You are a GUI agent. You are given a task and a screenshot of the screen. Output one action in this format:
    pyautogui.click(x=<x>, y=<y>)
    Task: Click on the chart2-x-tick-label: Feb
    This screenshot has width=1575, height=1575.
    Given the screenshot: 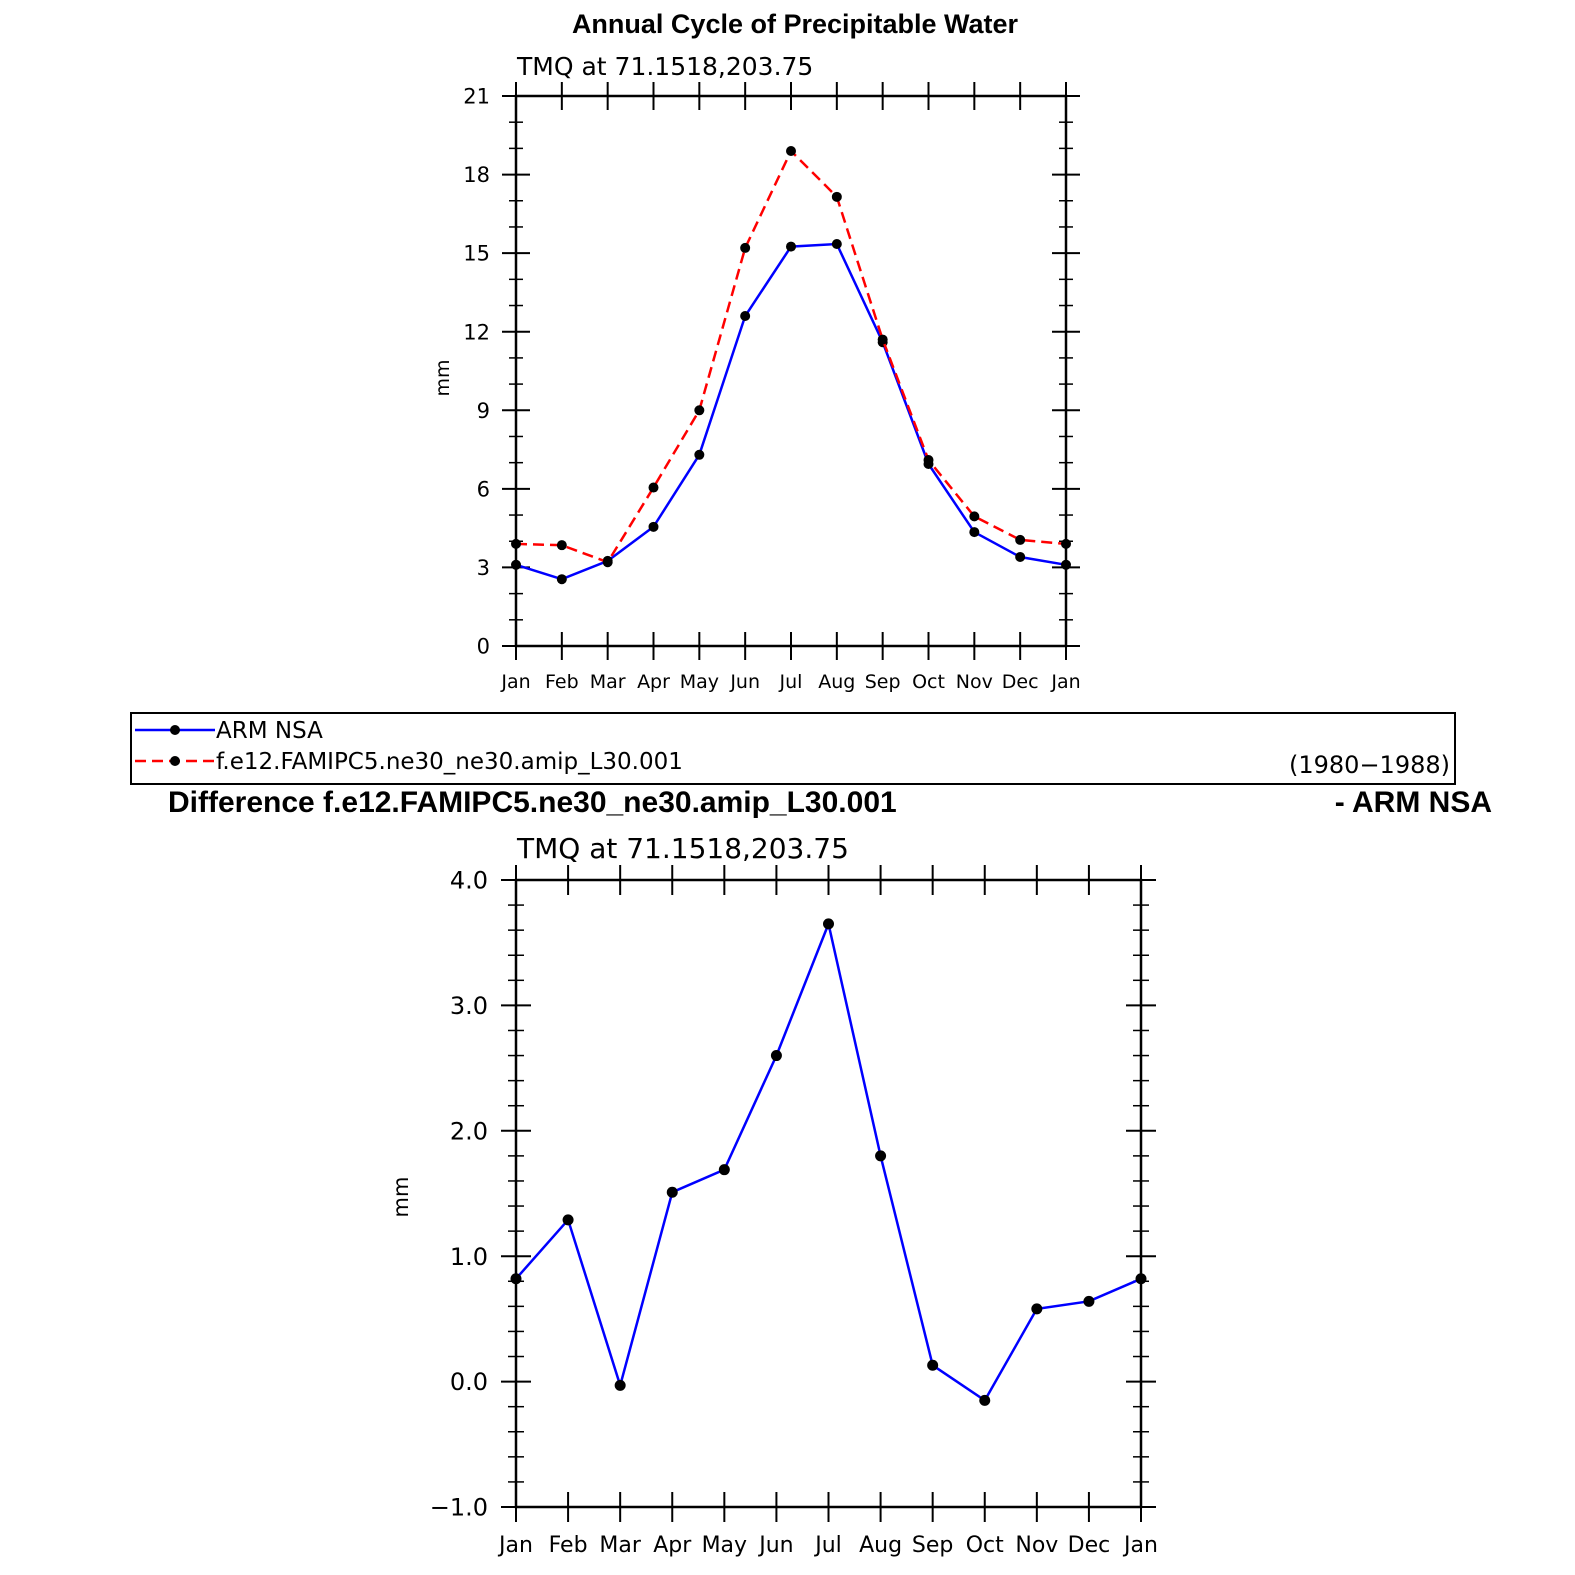 What is the action you would take?
    pyautogui.click(x=568, y=1545)
    